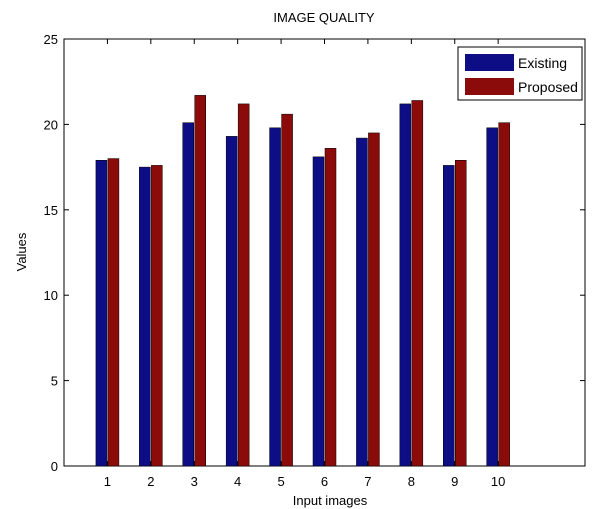 The height and width of the screenshot is (509, 601). Describe the element at coordinates (194, 481) in the screenshot. I see `x-tick-label: 3` at that location.